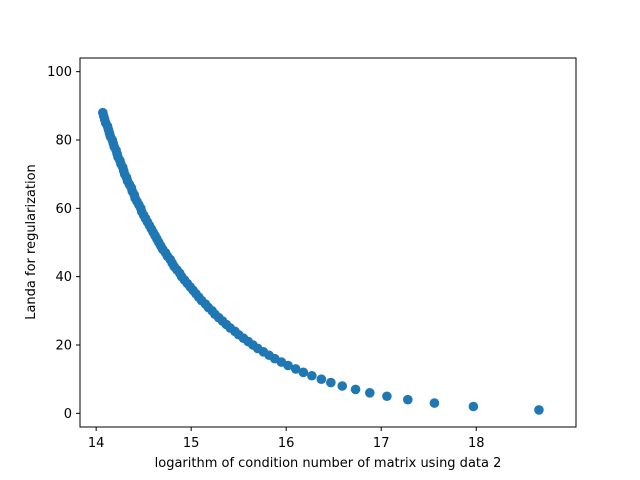 The width and height of the screenshot is (640, 480). Describe the element at coordinates (31, 242) in the screenshot. I see `y-axis-label: Landa for regularization` at that location.